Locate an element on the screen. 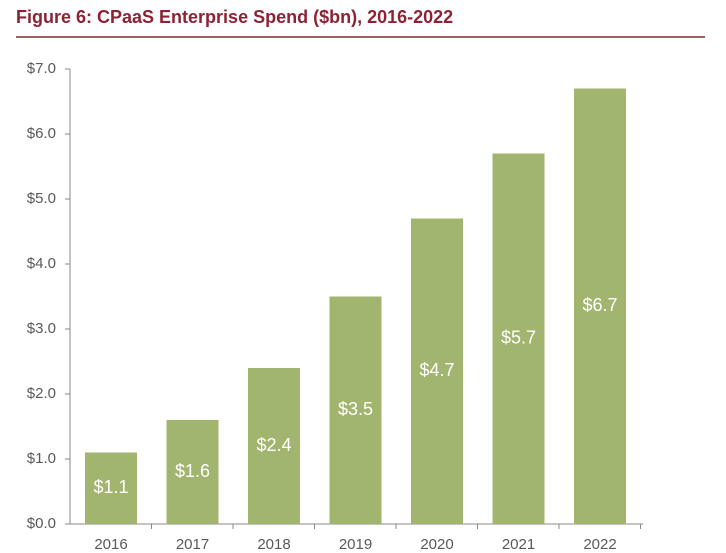 Image resolution: width=726 pixels, height=553 pixels. value-label: $5.7 is located at coordinates (518, 338).